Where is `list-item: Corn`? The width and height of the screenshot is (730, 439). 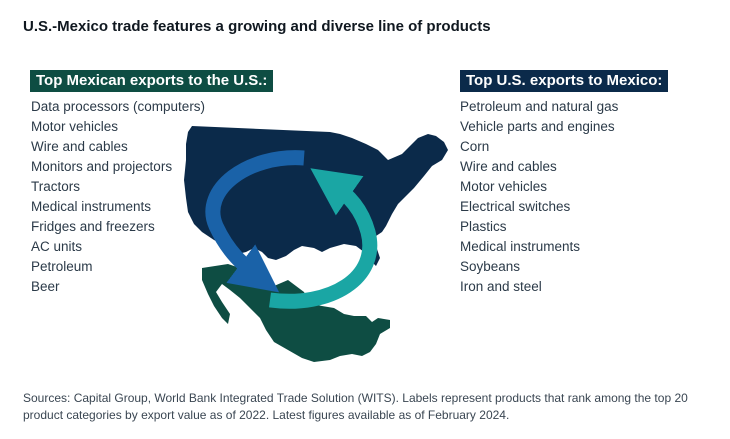 list-item: Corn is located at coordinates (475, 146).